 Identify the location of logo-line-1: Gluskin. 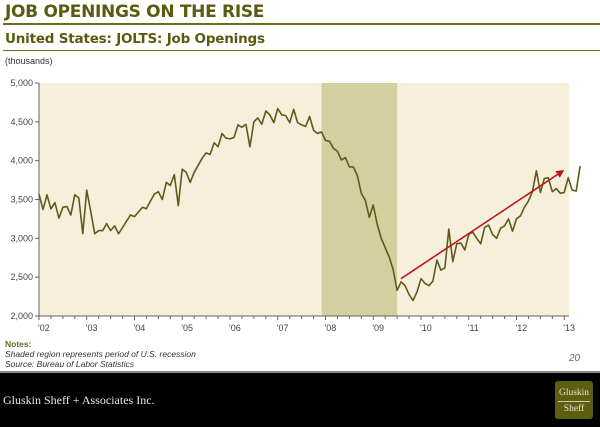
(574, 395).